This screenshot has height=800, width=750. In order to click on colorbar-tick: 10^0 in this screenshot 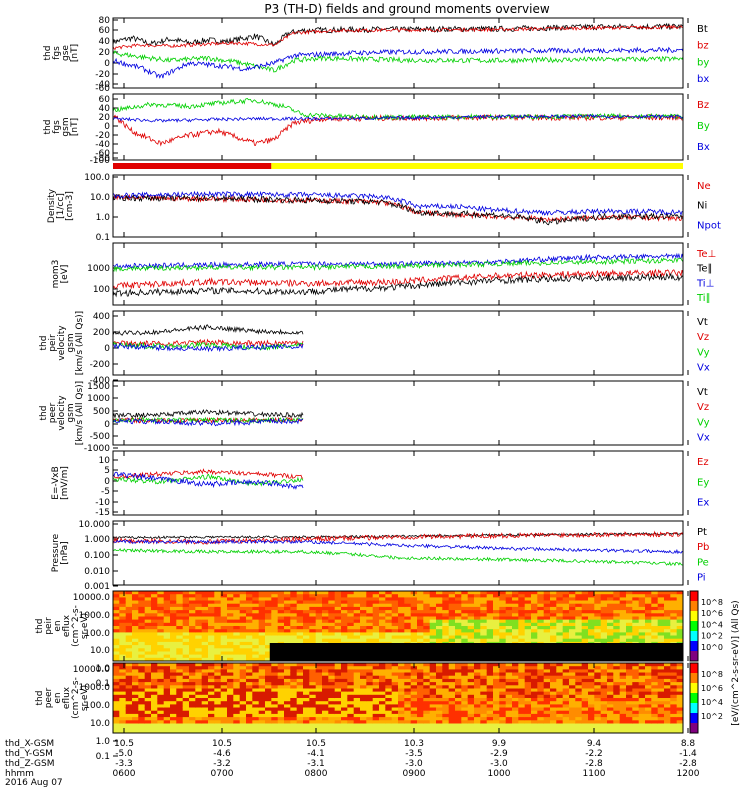, I will do `click(712, 647)`.